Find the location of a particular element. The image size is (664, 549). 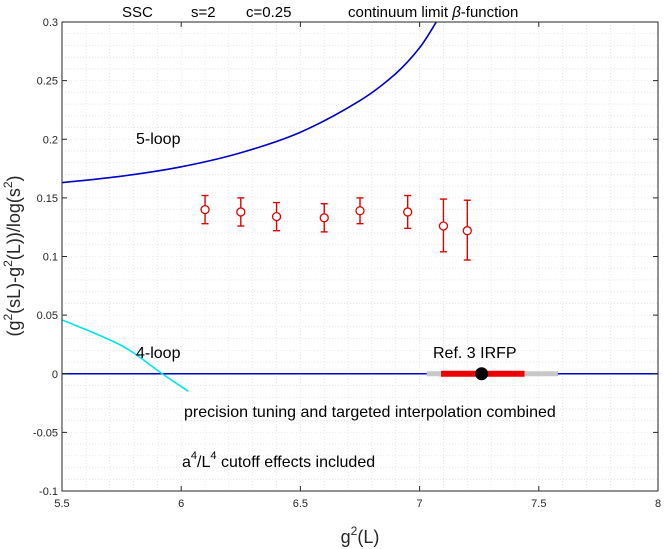

title-beta: β is located at coordinates (456, 12).